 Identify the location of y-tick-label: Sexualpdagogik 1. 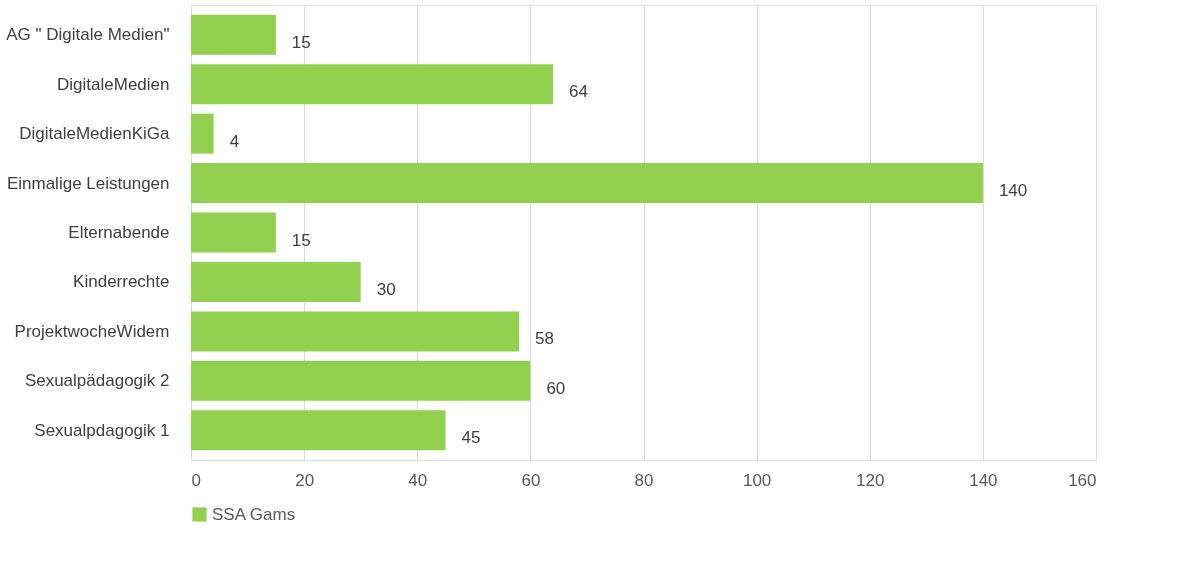
(102, 430).